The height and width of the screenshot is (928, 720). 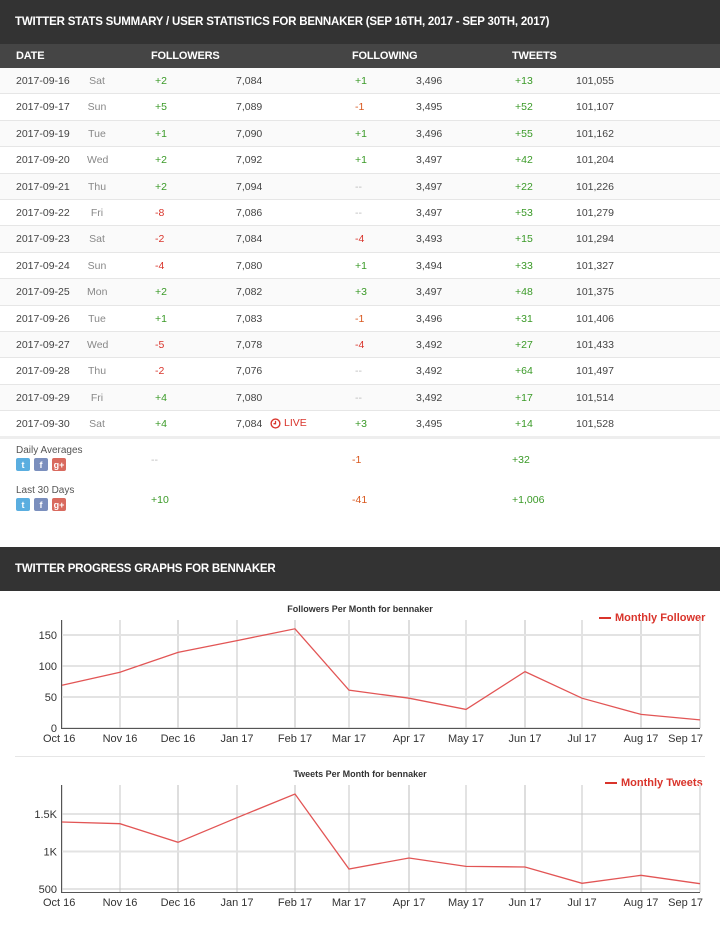 I want to click on row-date: 2017-09-23, so click(x=43, y=239).